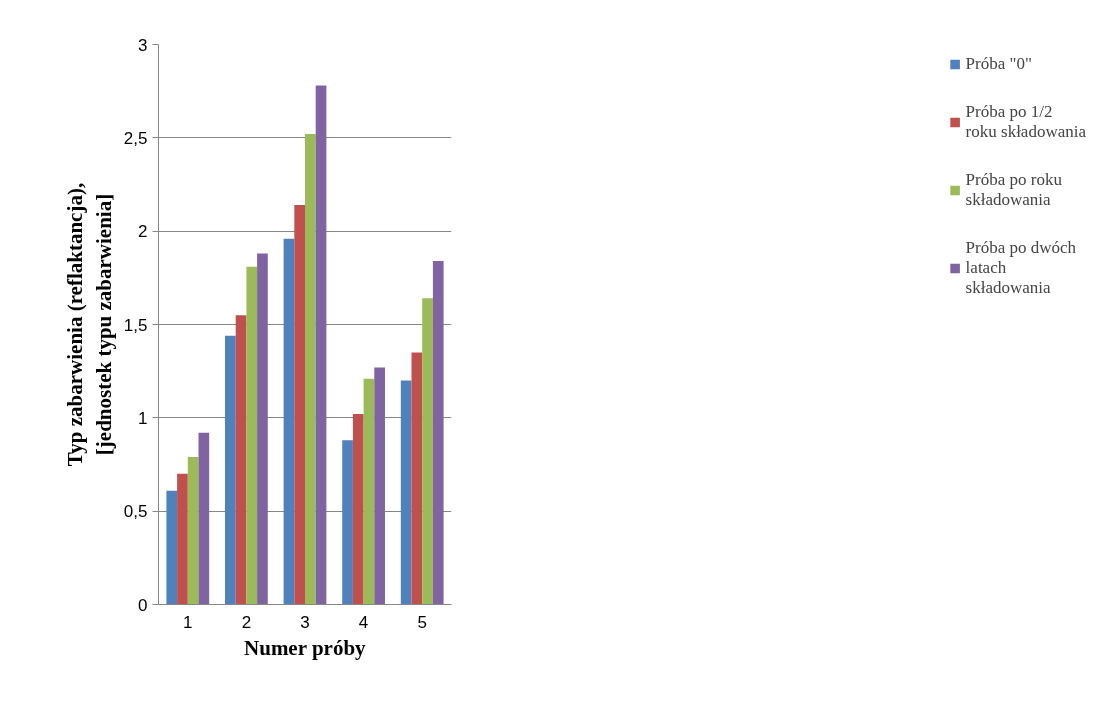 Image resolution: width=1096 pixels, height=704 pixels. I want to click on y-tick-label: 2,5, so click(135, 138).